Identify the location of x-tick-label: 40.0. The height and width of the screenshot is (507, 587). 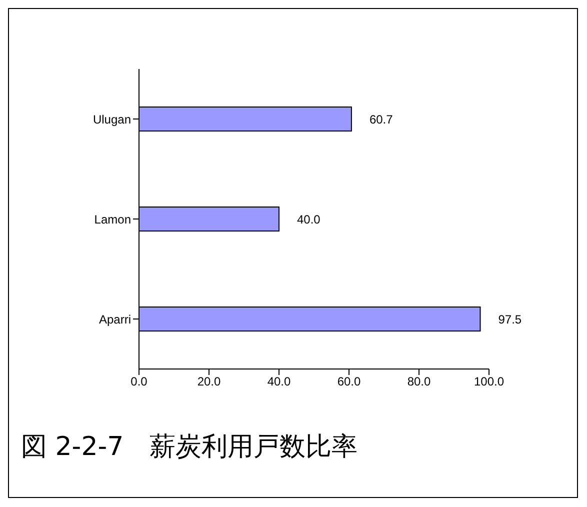
(279, 381).